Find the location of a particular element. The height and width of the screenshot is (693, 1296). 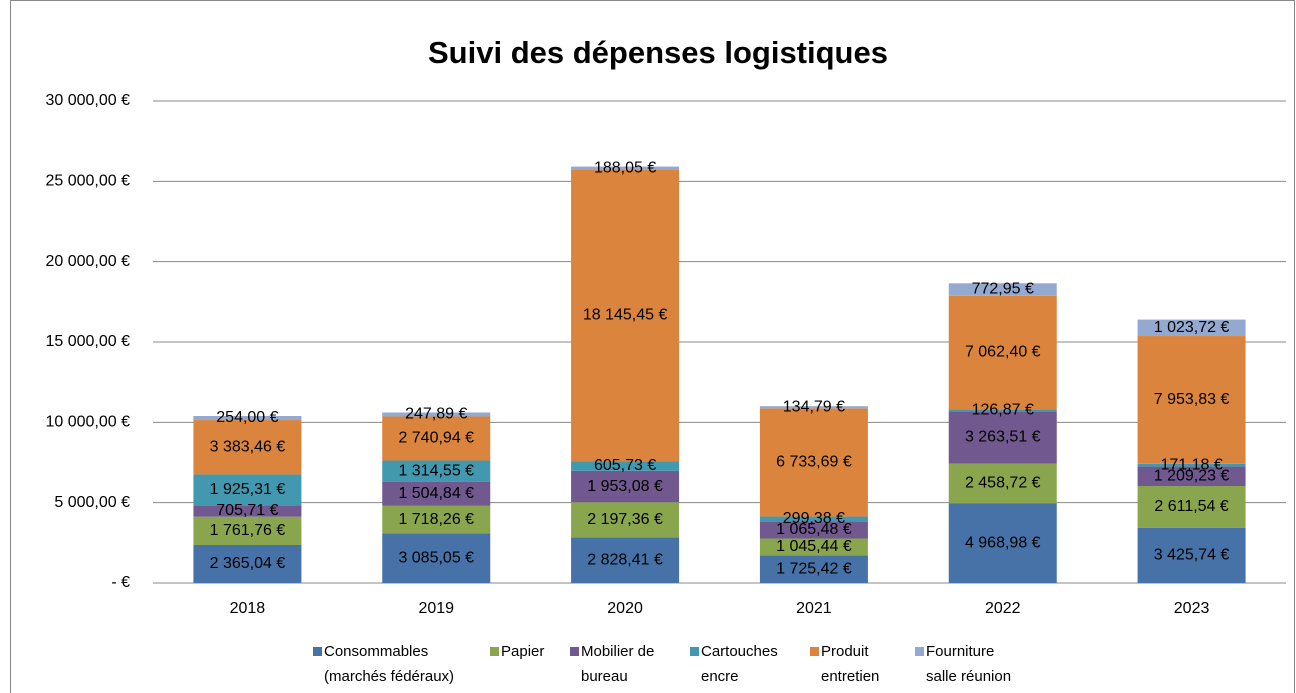

data-label: 2 197,36 € is located at coordinates (625, 519).